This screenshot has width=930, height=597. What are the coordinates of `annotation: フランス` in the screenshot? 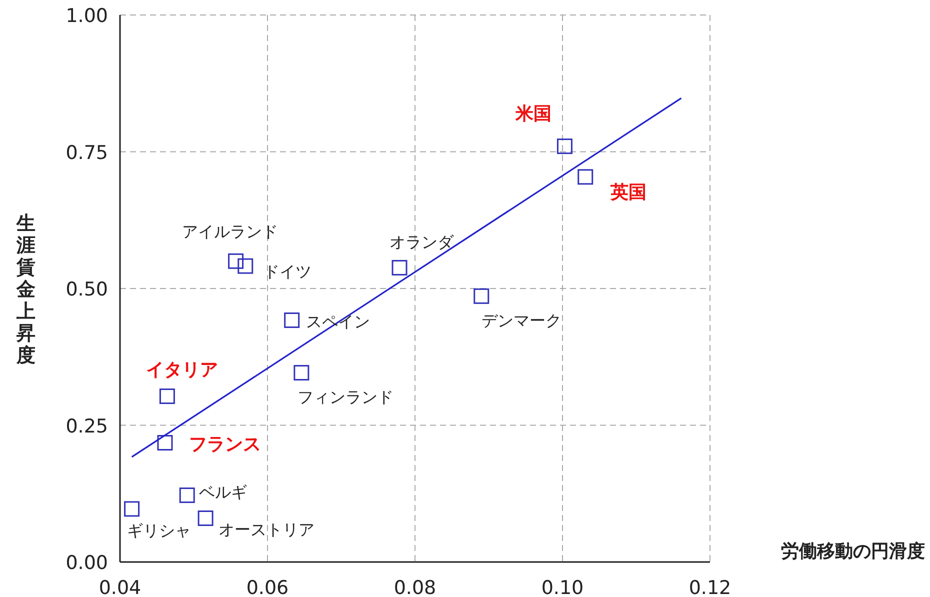 It's located at (224, 444).